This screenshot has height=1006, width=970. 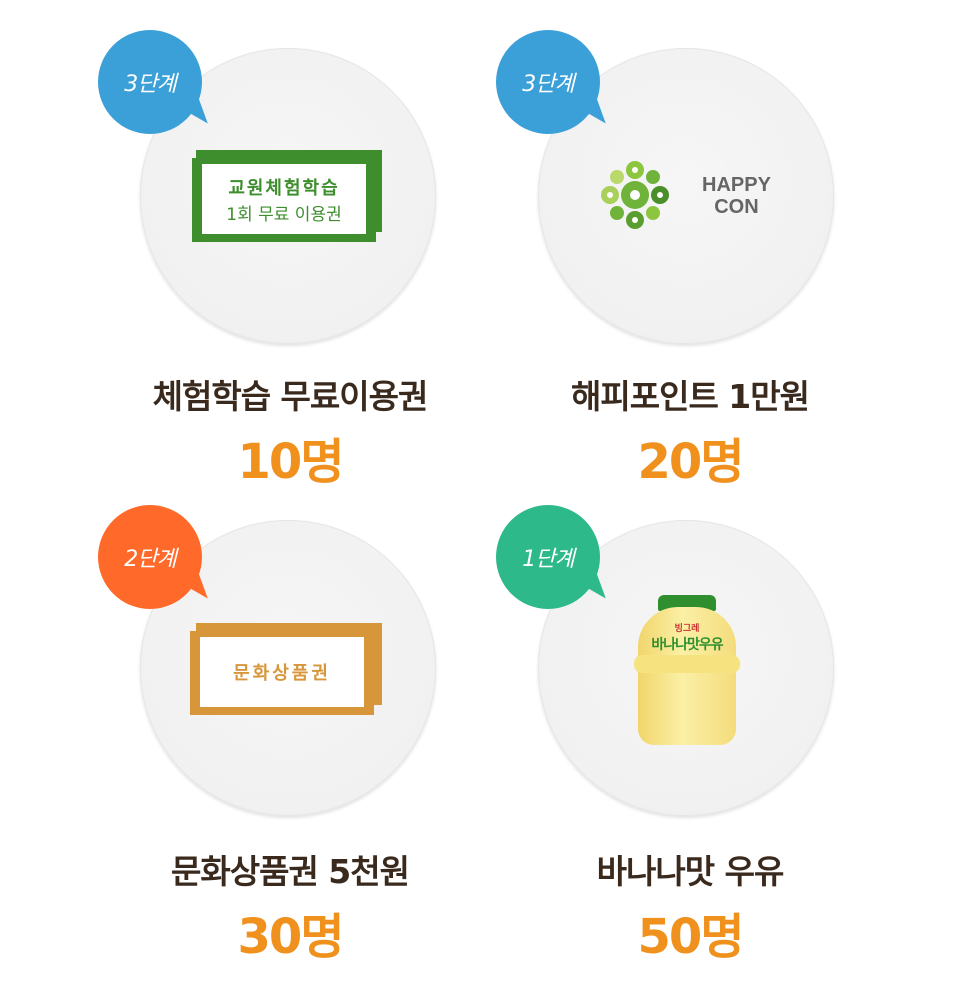 What do you see at coordinates (736, 207) in the screenshot?
I see `logo-text-con: CON` at bounding box center [736, 207].